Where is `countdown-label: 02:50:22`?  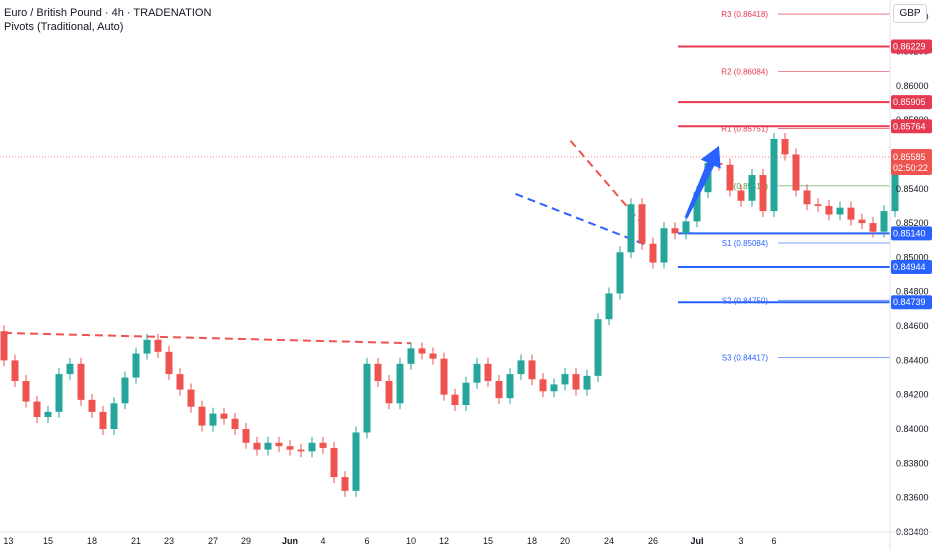 countdown-label: 02:50:22 is located at coordinates (910, 168).